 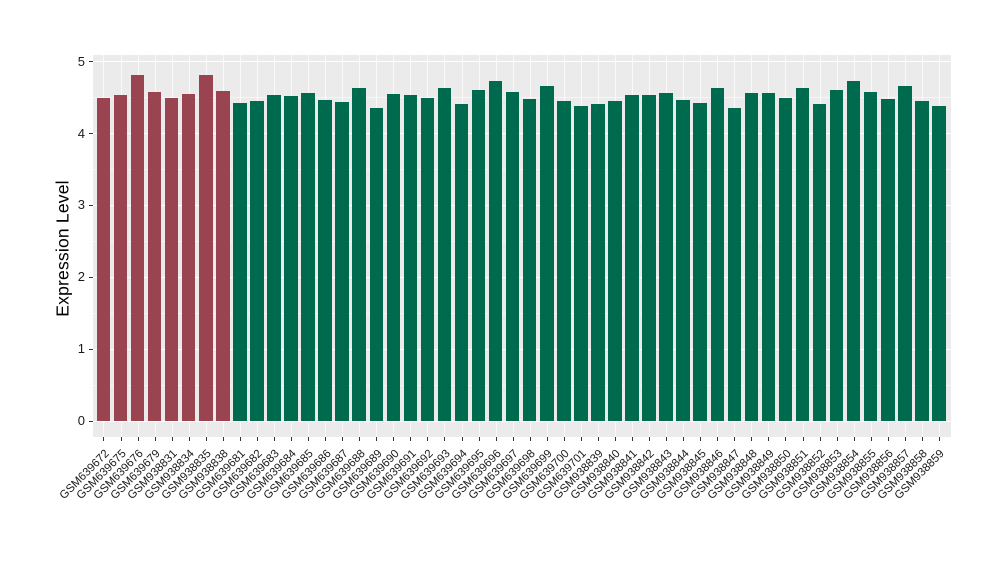 I want to click on y-tick-label: 2, so click(x=81, y=277).